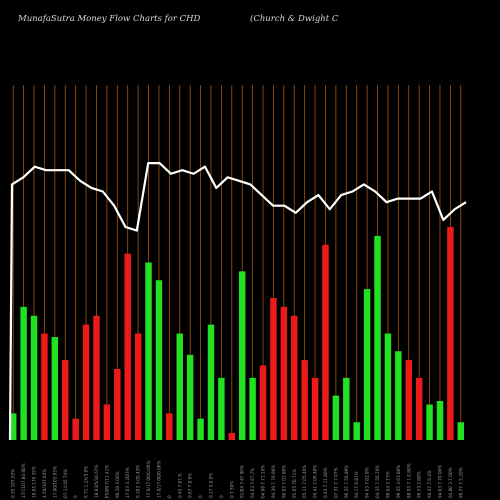  I want to click on x-tick-label: 18.65 176.35%, so click(34, 482).